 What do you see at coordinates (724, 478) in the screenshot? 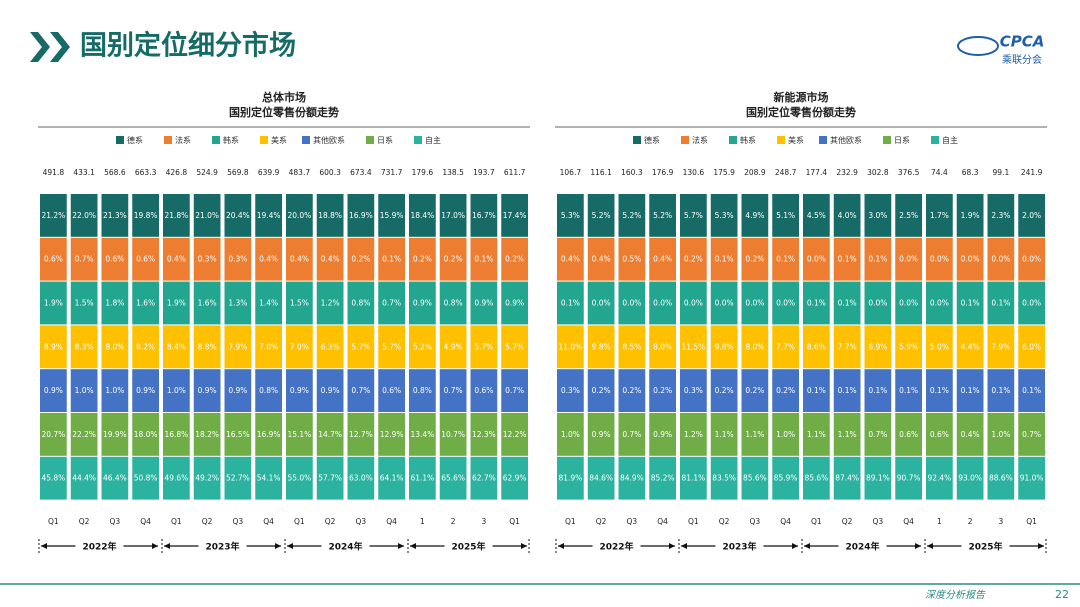
I see `cell-label: 83.5%` at bounding box center [724, 478].